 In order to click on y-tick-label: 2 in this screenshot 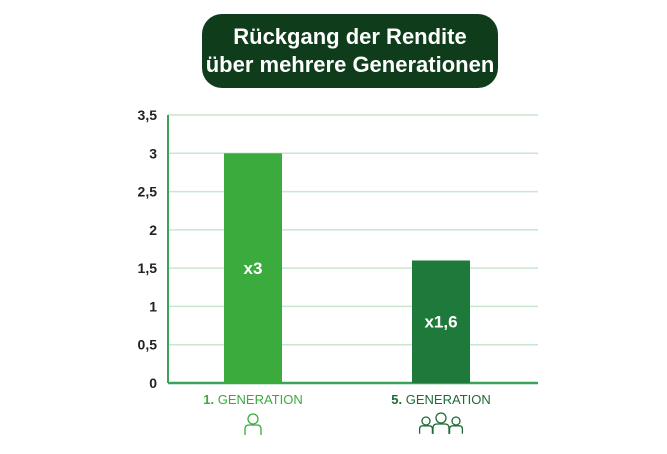, I will do `click(153, 230)`.